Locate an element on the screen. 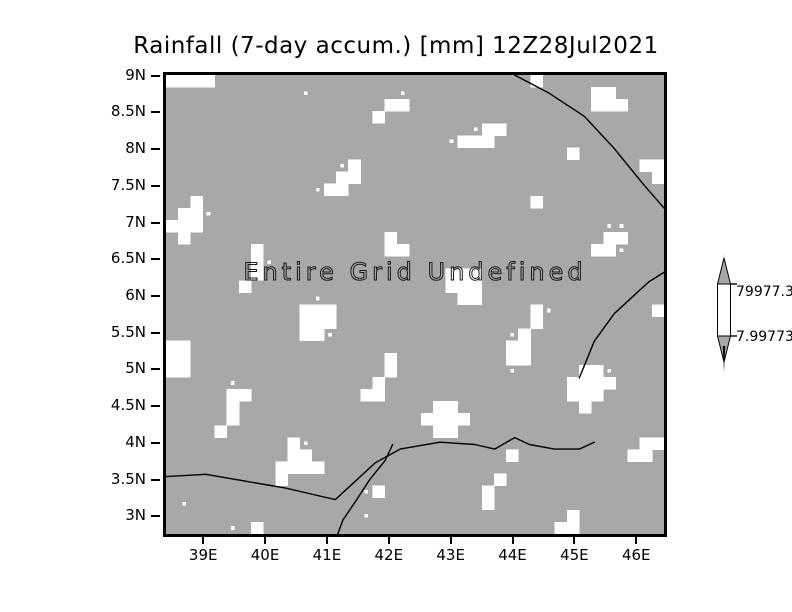 The image size is (792, 612). kenya-somalia-border-south is located at coordinates (365, 488).